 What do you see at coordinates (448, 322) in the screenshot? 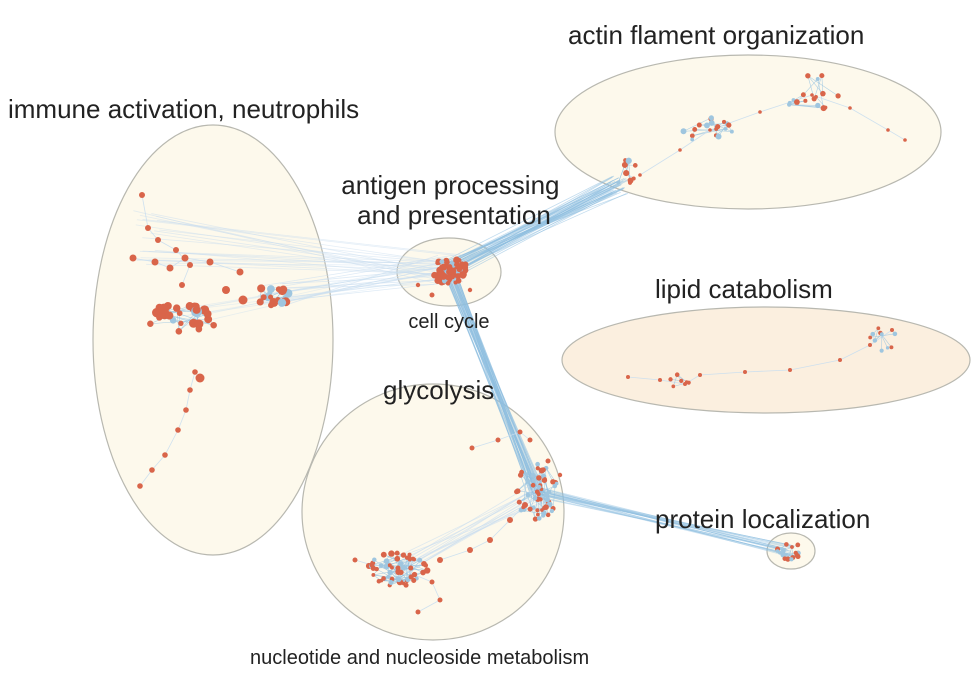
I see `label-cell-cycle: cell cycle` at bounding box center [448, 322].